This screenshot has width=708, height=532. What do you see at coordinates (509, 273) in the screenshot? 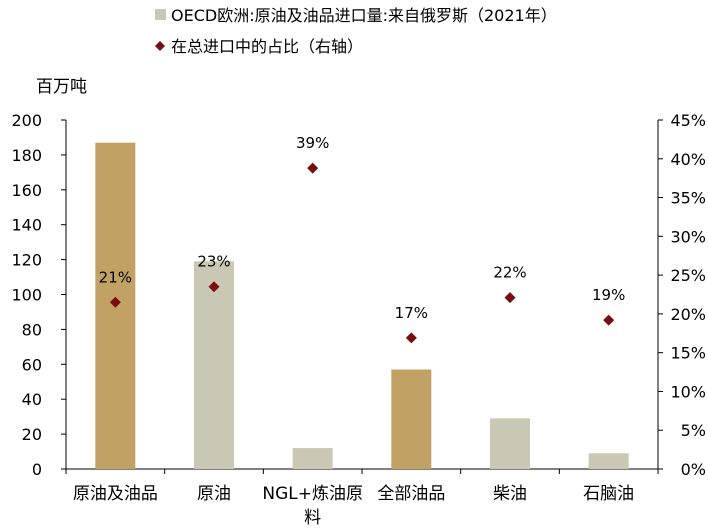
I see `share-data-label: 22%` at bounding box center [509, 273].